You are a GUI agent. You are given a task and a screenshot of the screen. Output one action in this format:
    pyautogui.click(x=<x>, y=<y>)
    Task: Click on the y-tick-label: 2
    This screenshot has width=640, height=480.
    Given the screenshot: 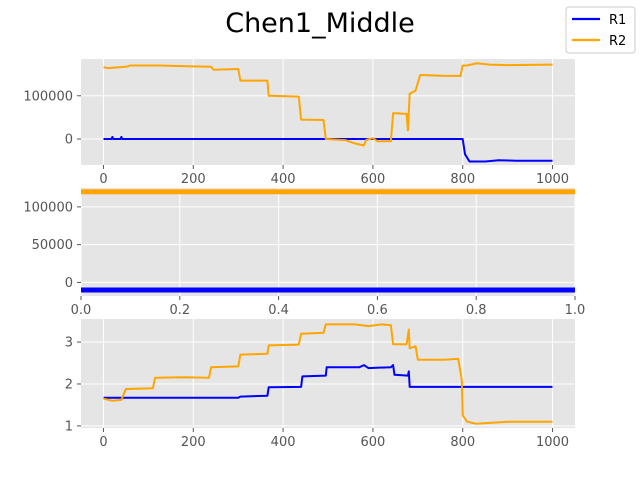 What is the action you would take?
    pyautogui.click(x=69, y=384)
    